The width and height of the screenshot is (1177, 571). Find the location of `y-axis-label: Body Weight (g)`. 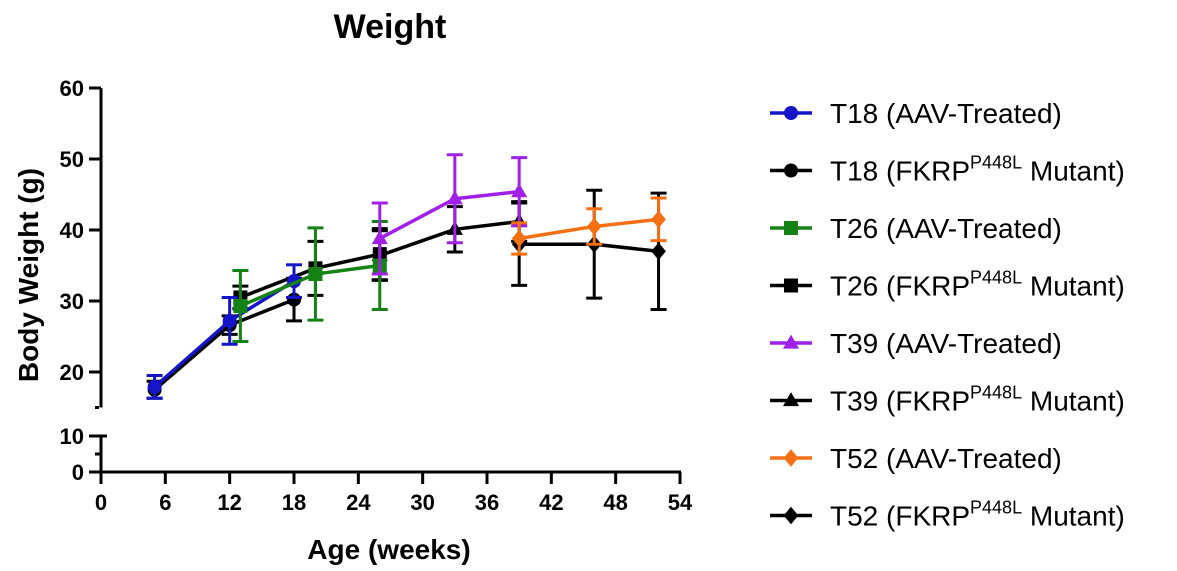

y-axis-label: Body Weight (g) is located at coordinates (28, 275).